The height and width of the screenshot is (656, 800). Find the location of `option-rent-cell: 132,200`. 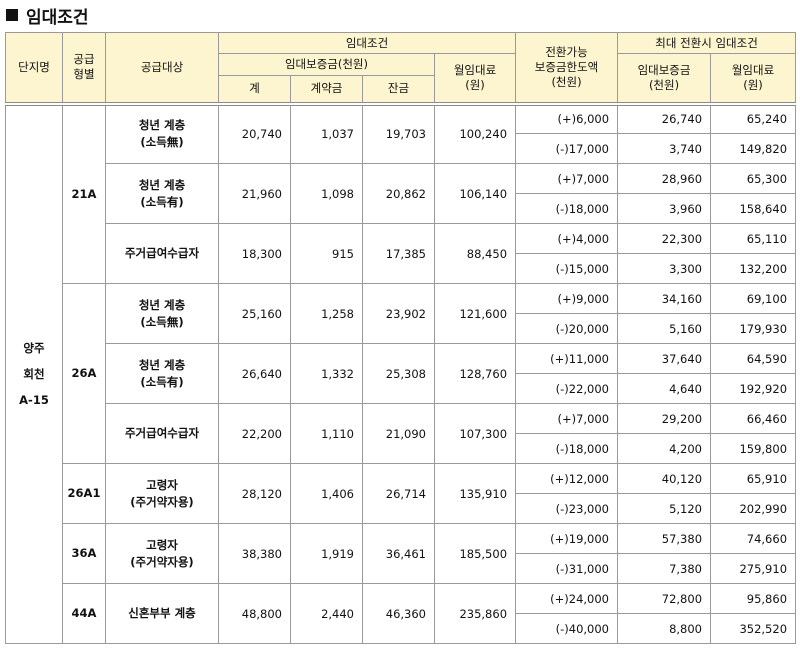

option-rent-cell: 132,200 is located at coordinates (753, 268).